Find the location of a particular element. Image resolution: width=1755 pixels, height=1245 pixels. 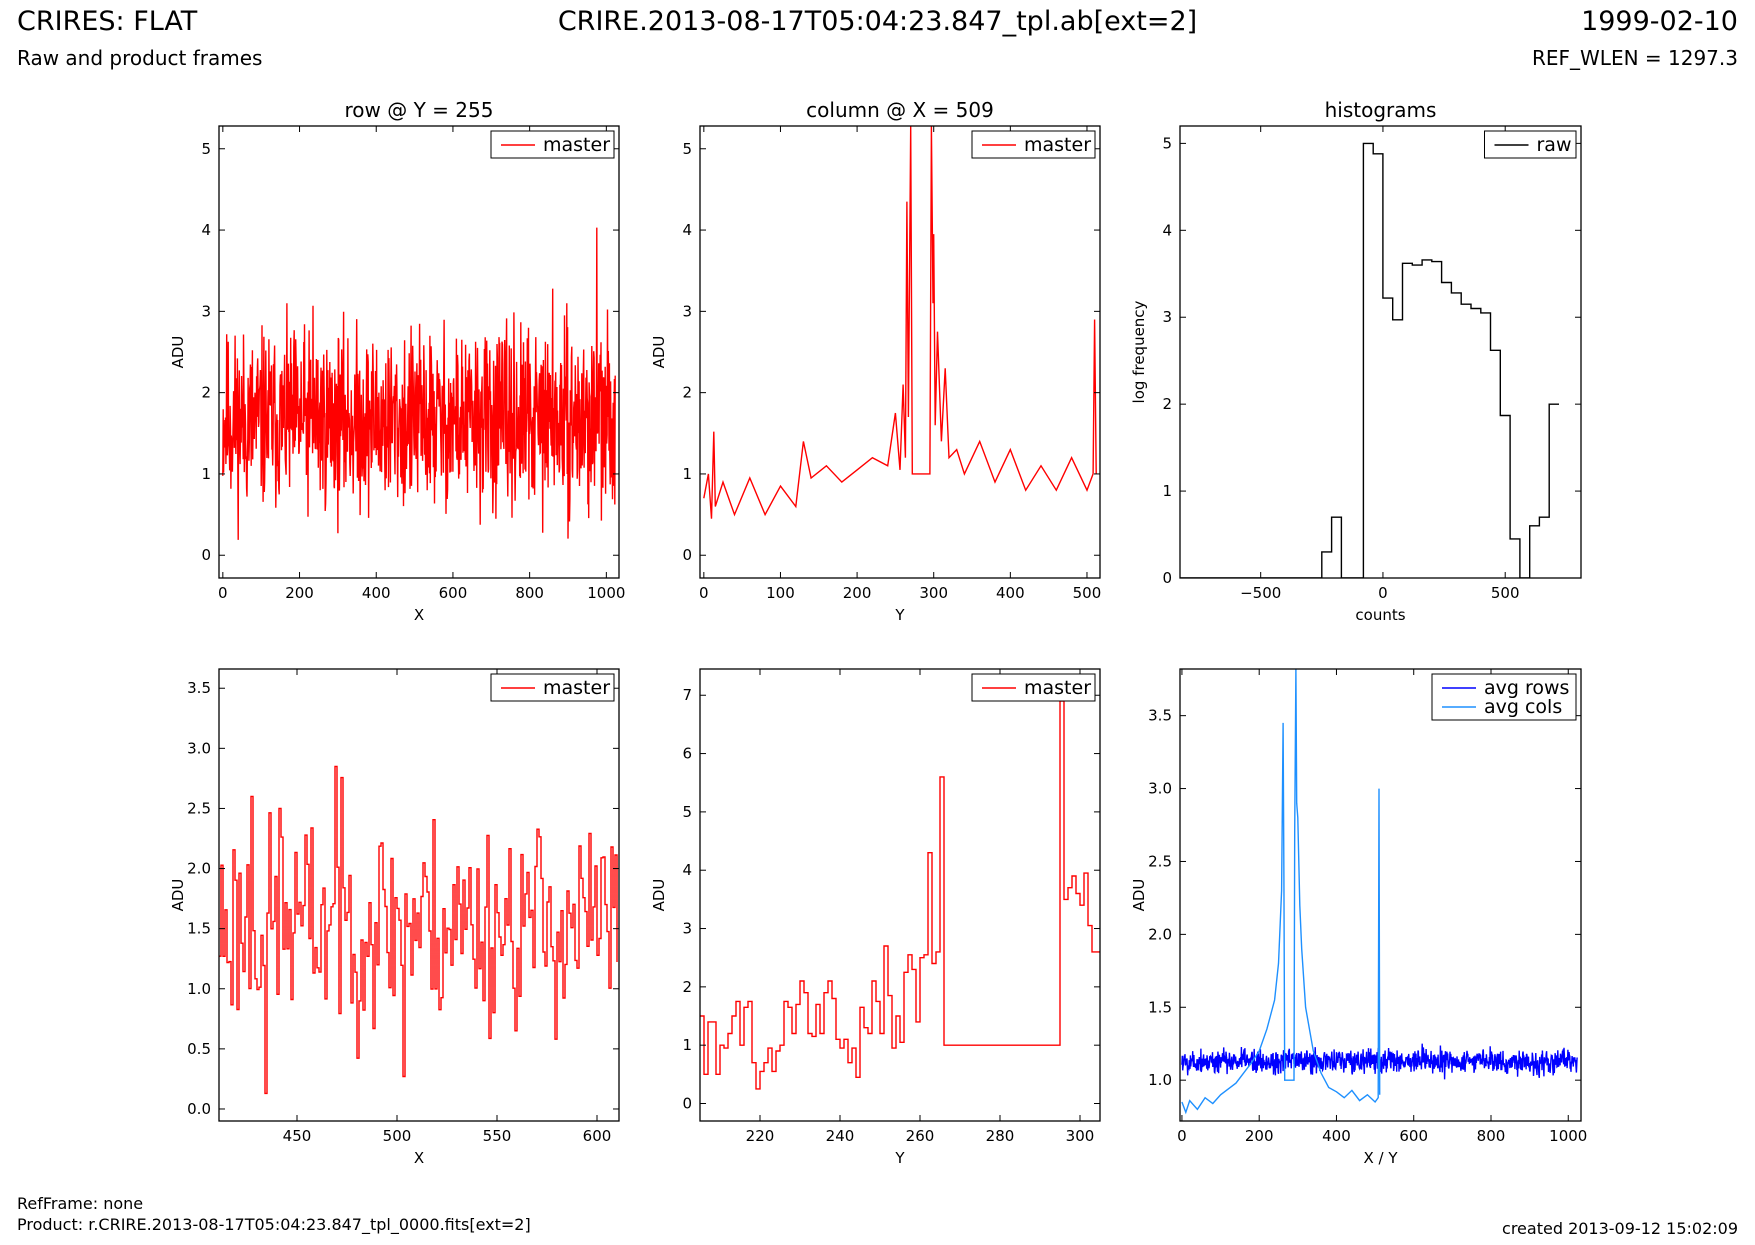

x-tick-label: 1000 is located at coordinates (1568, 1136).